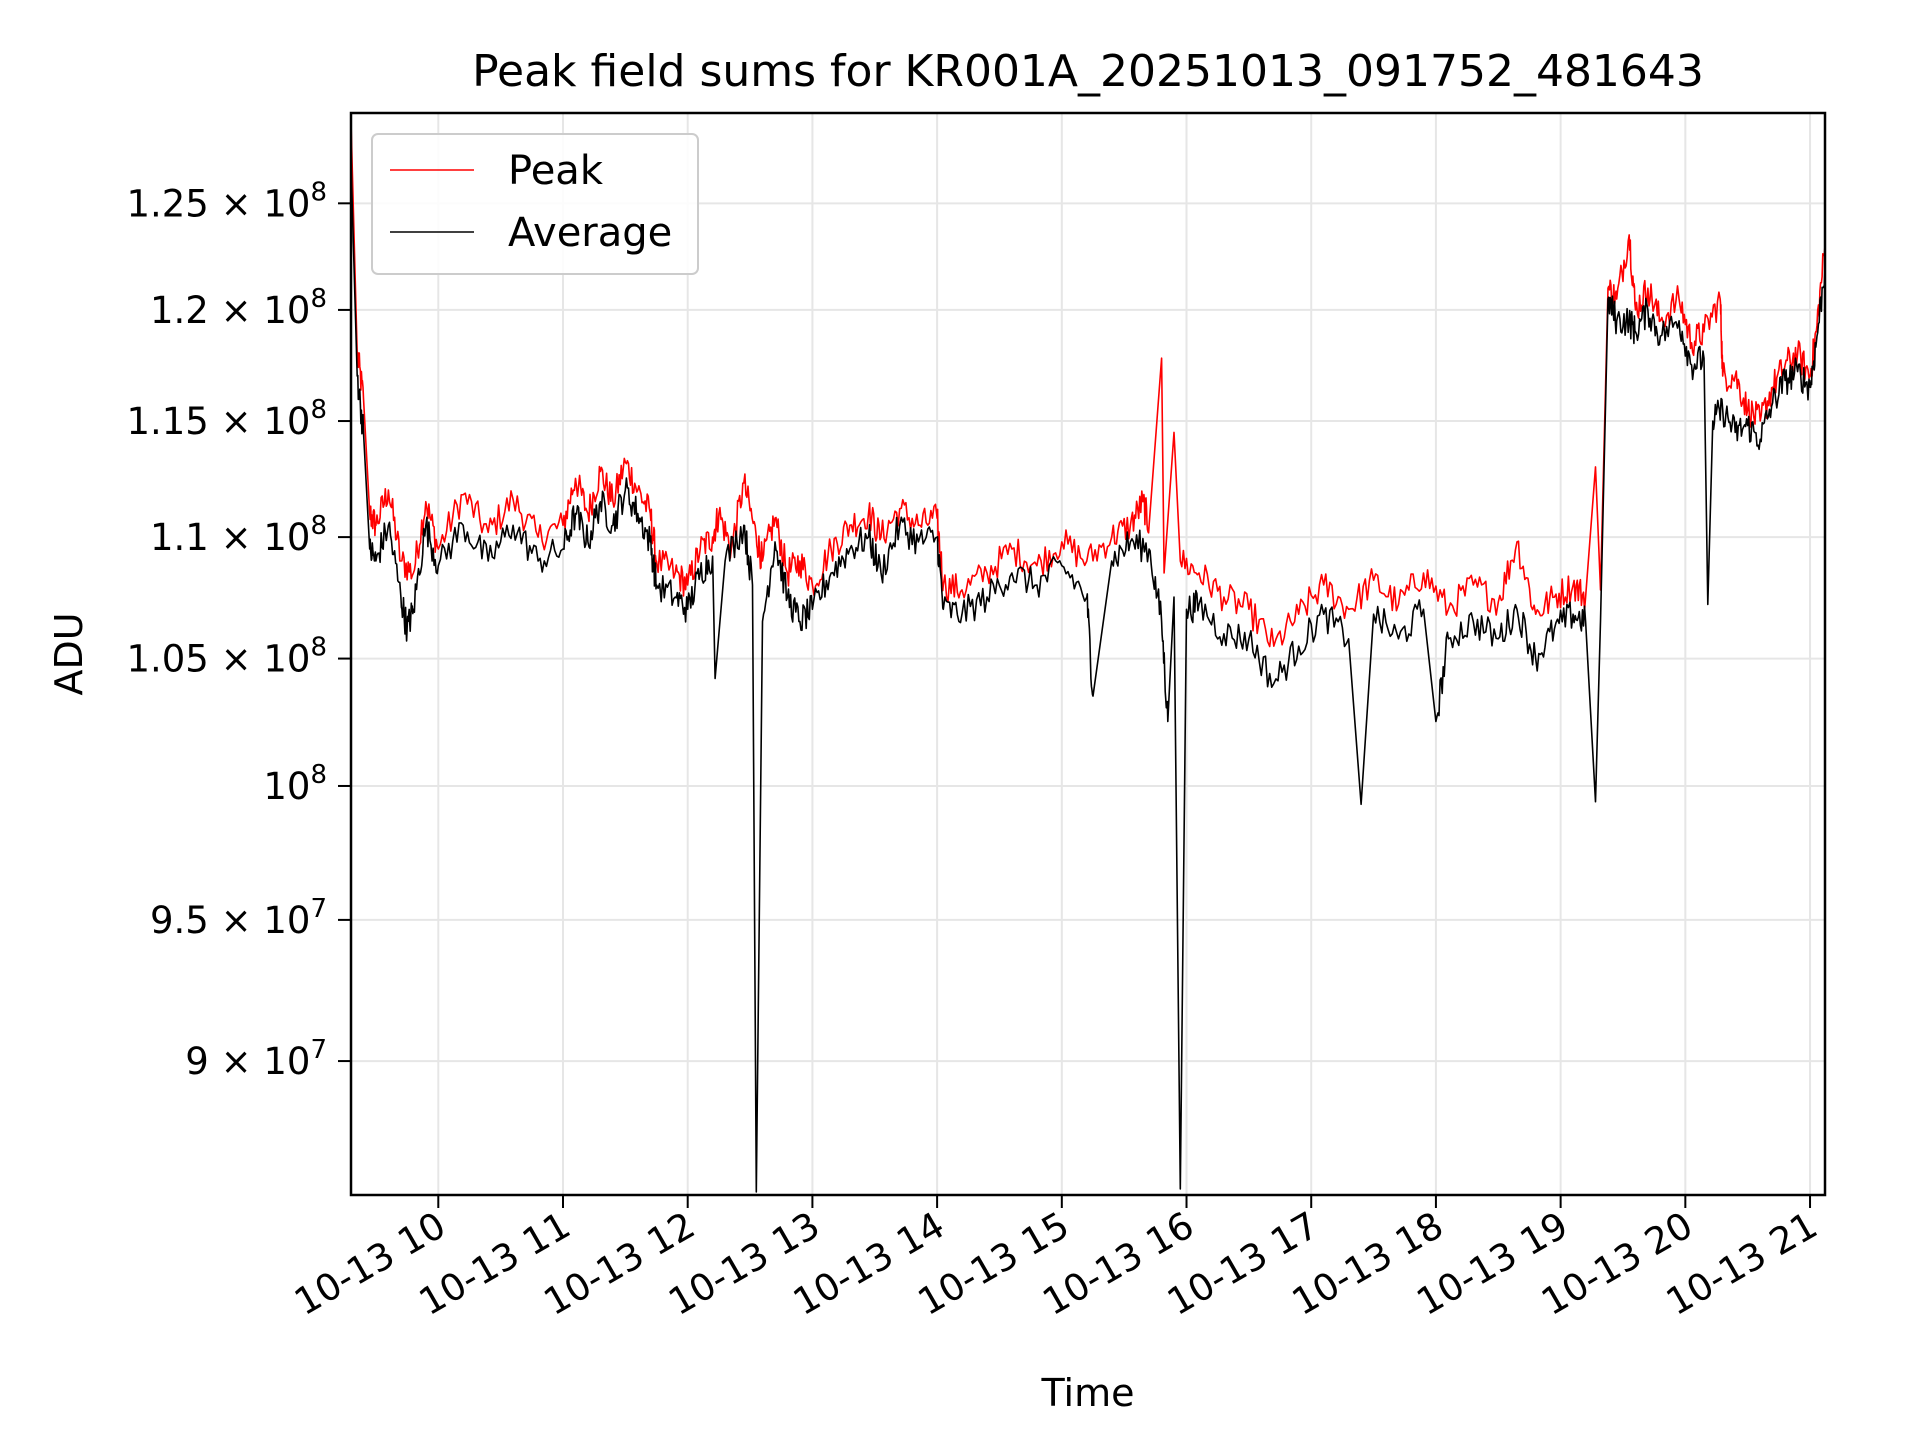 Image resolution: width=1920 pixels, height=1440 pixels. I want to click on y-tick-label: 1.05 × 108, so click(226, 657).